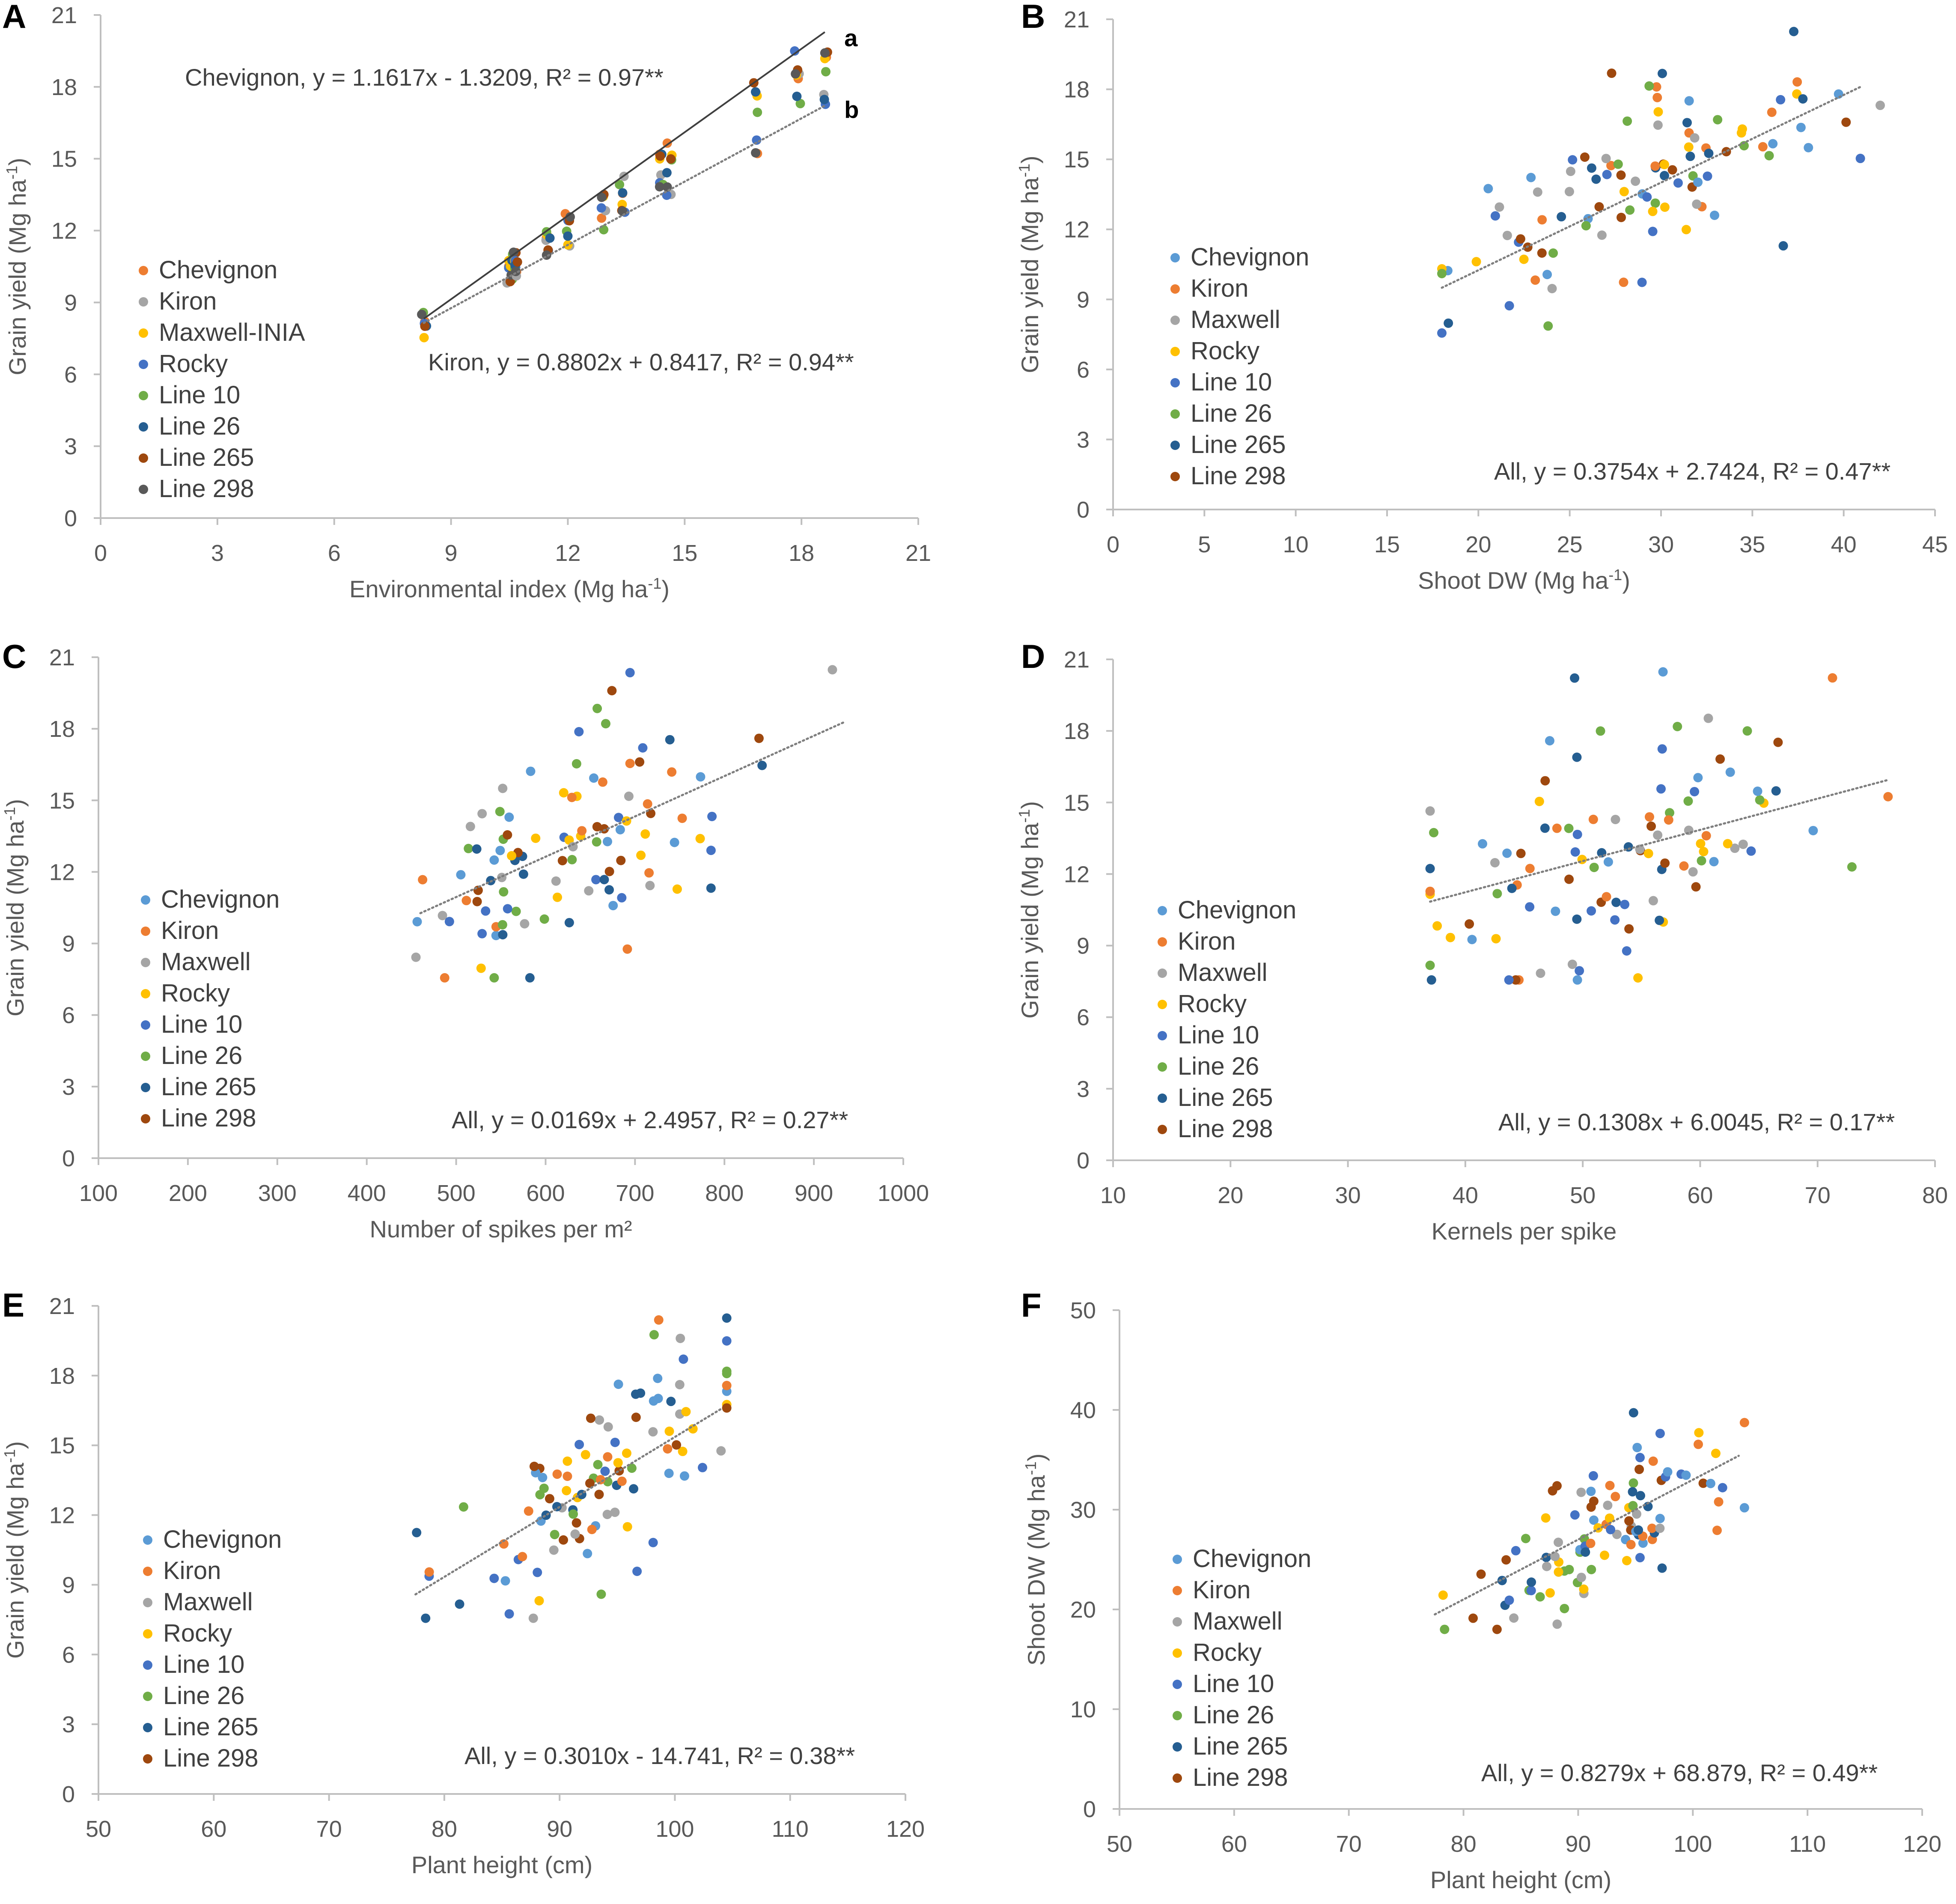  What do you see at coordinates (70, 446) in the screenshot?
I see `y-tick-label: 3` at bounding box center [70, 446].